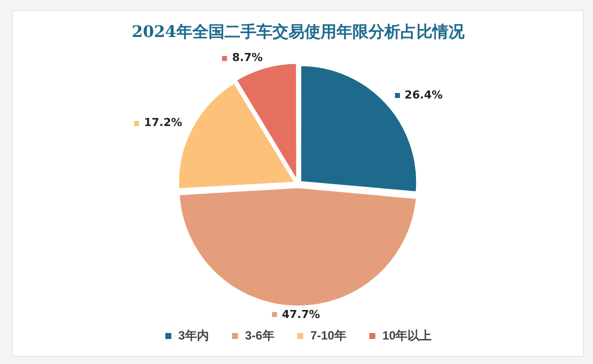  Describe the element at coordinates (423, 95) in the screenshot. I see `data-label: 26.4%` at that location.